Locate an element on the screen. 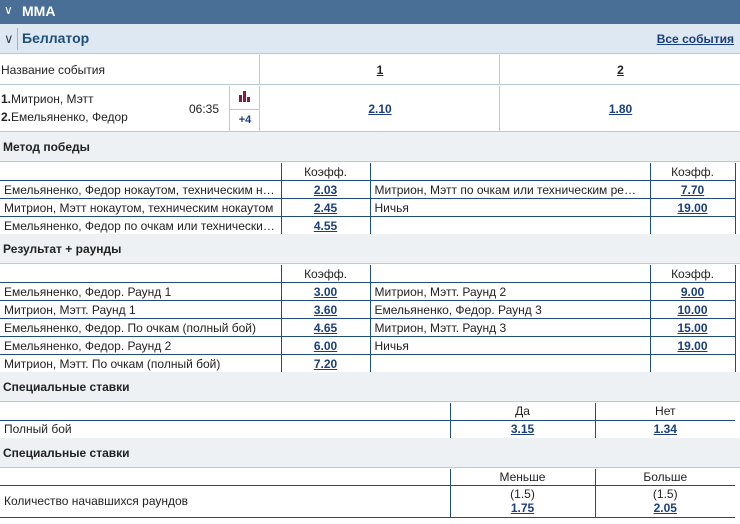  section-special-1: Специальные ставки is located at coordinates (370, 387).